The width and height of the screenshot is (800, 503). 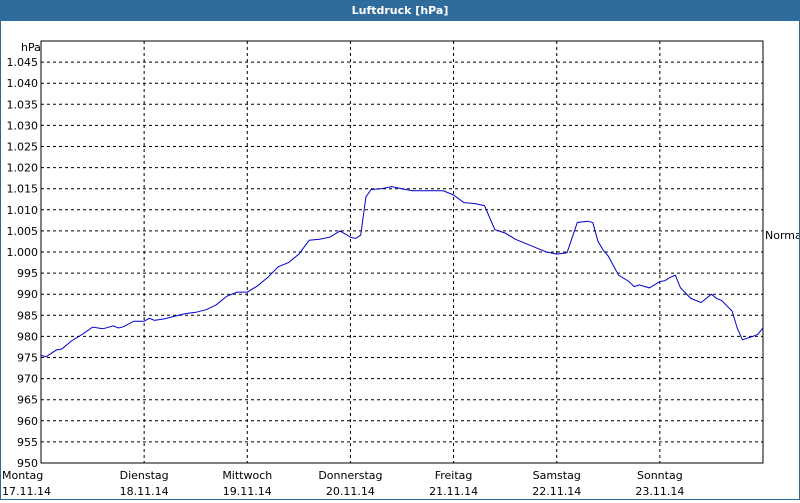 I want to click on x-tick-day: Dienstag, so click(x=144, y=475).